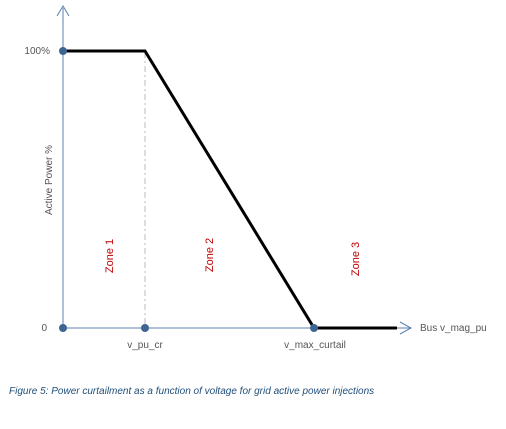  I want to click on x-tick-label-v-max-curtail: v_max_curtail, so click(315, 345).